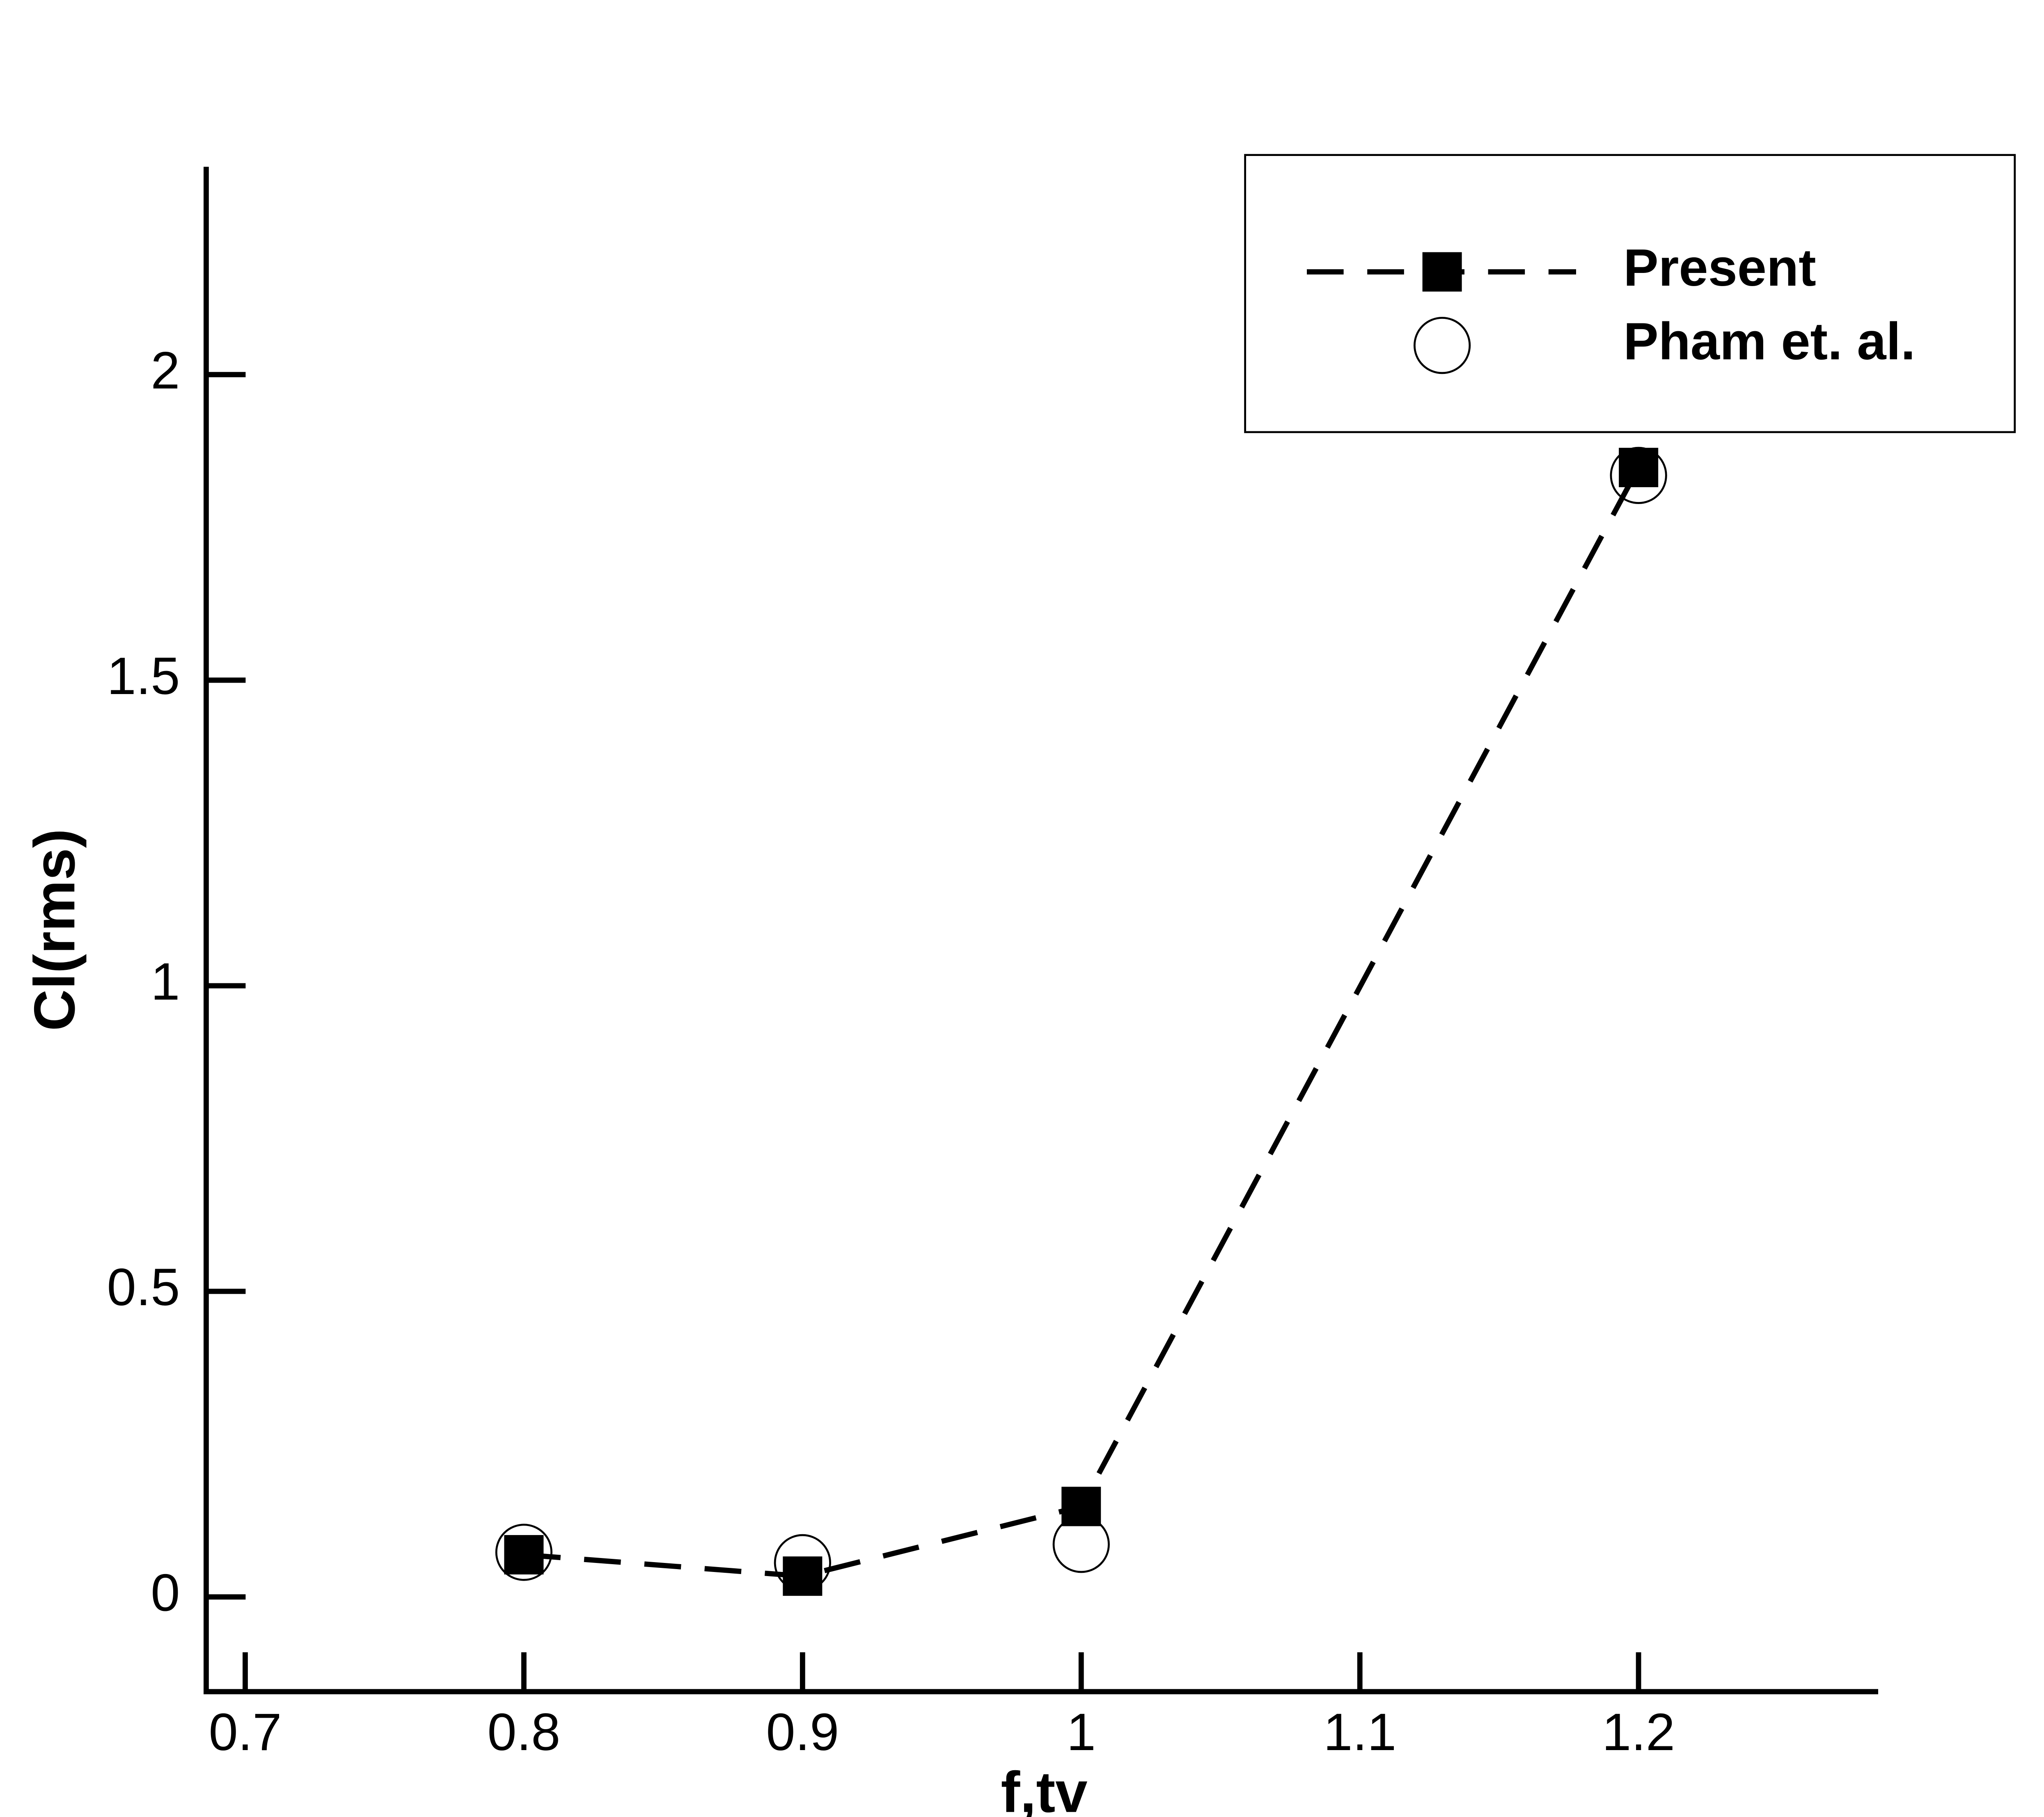 This screenshot has height=1817, width=2044. Describe the element at coordinates (1359, 1732) in the screenshot. I see `x-tick-label: 1.1` at that location.